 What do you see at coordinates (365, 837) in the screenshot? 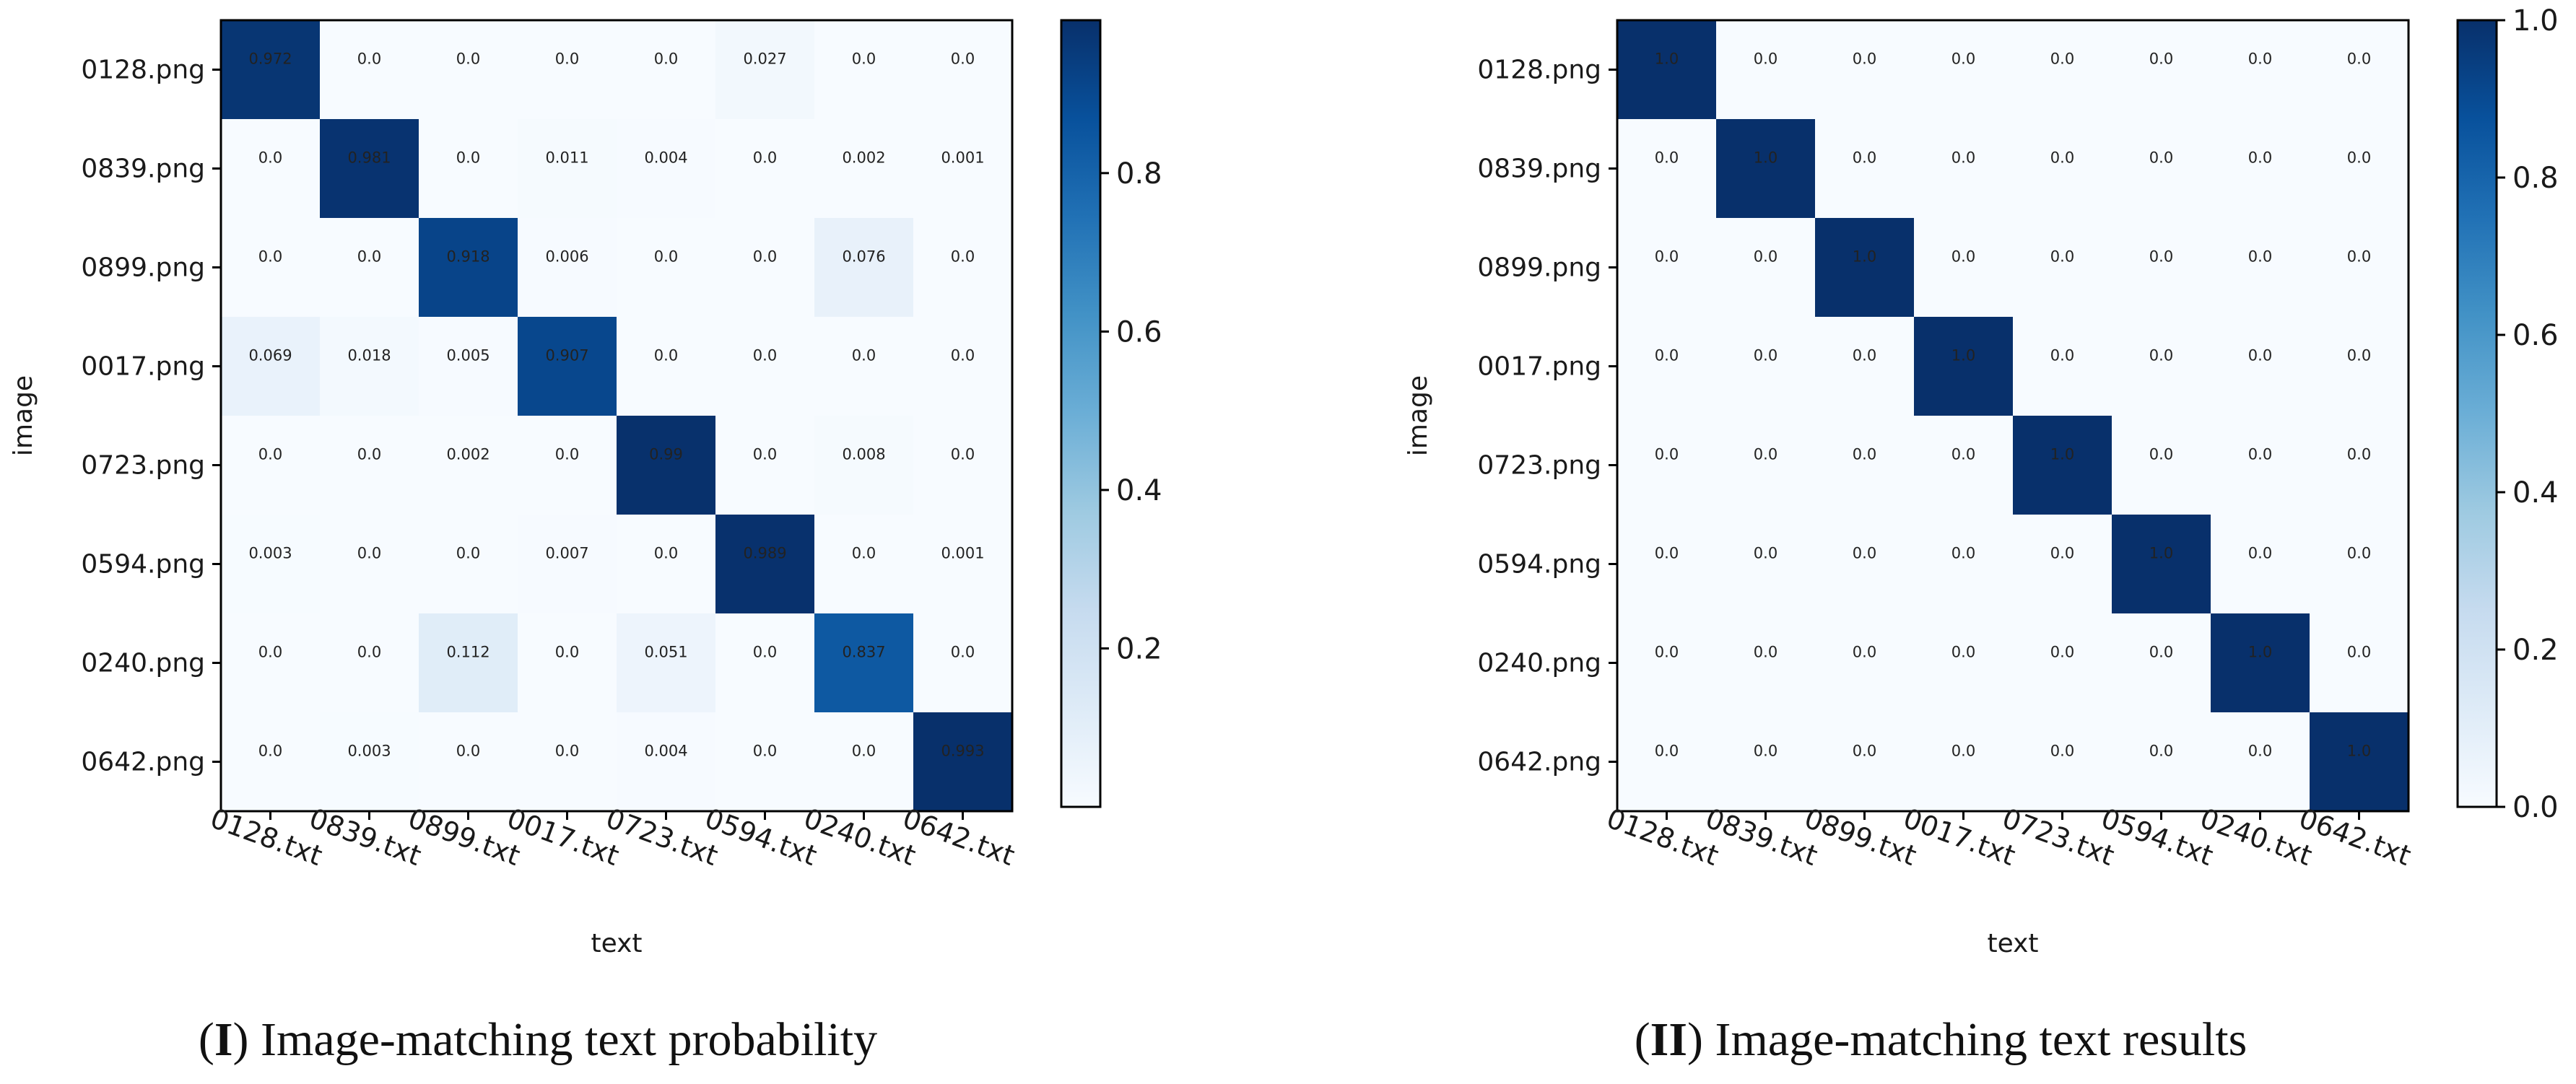
I see `x-tick-label: 0839.txt` at bounding box center [365, 837].